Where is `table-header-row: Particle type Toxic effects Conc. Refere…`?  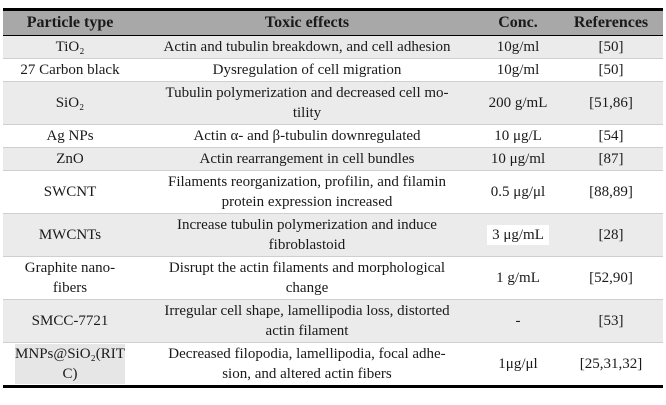
table-header-row: Particle type Toxic effects Conc. Refere… is located at coordinates (333, 23).